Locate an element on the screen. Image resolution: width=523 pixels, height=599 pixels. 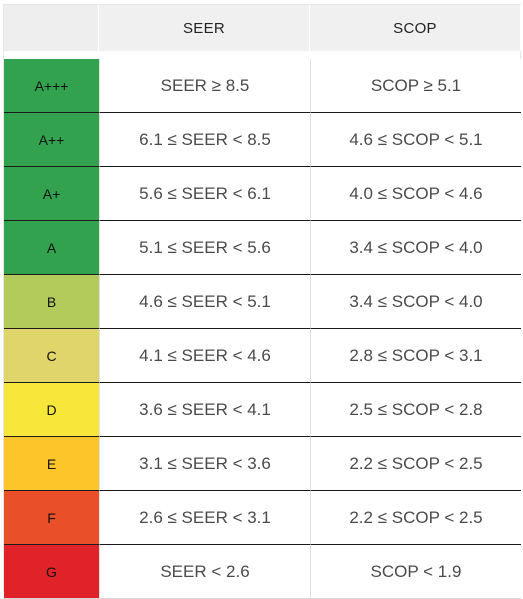
grade-cell: G is located at coordinates (51, 572).